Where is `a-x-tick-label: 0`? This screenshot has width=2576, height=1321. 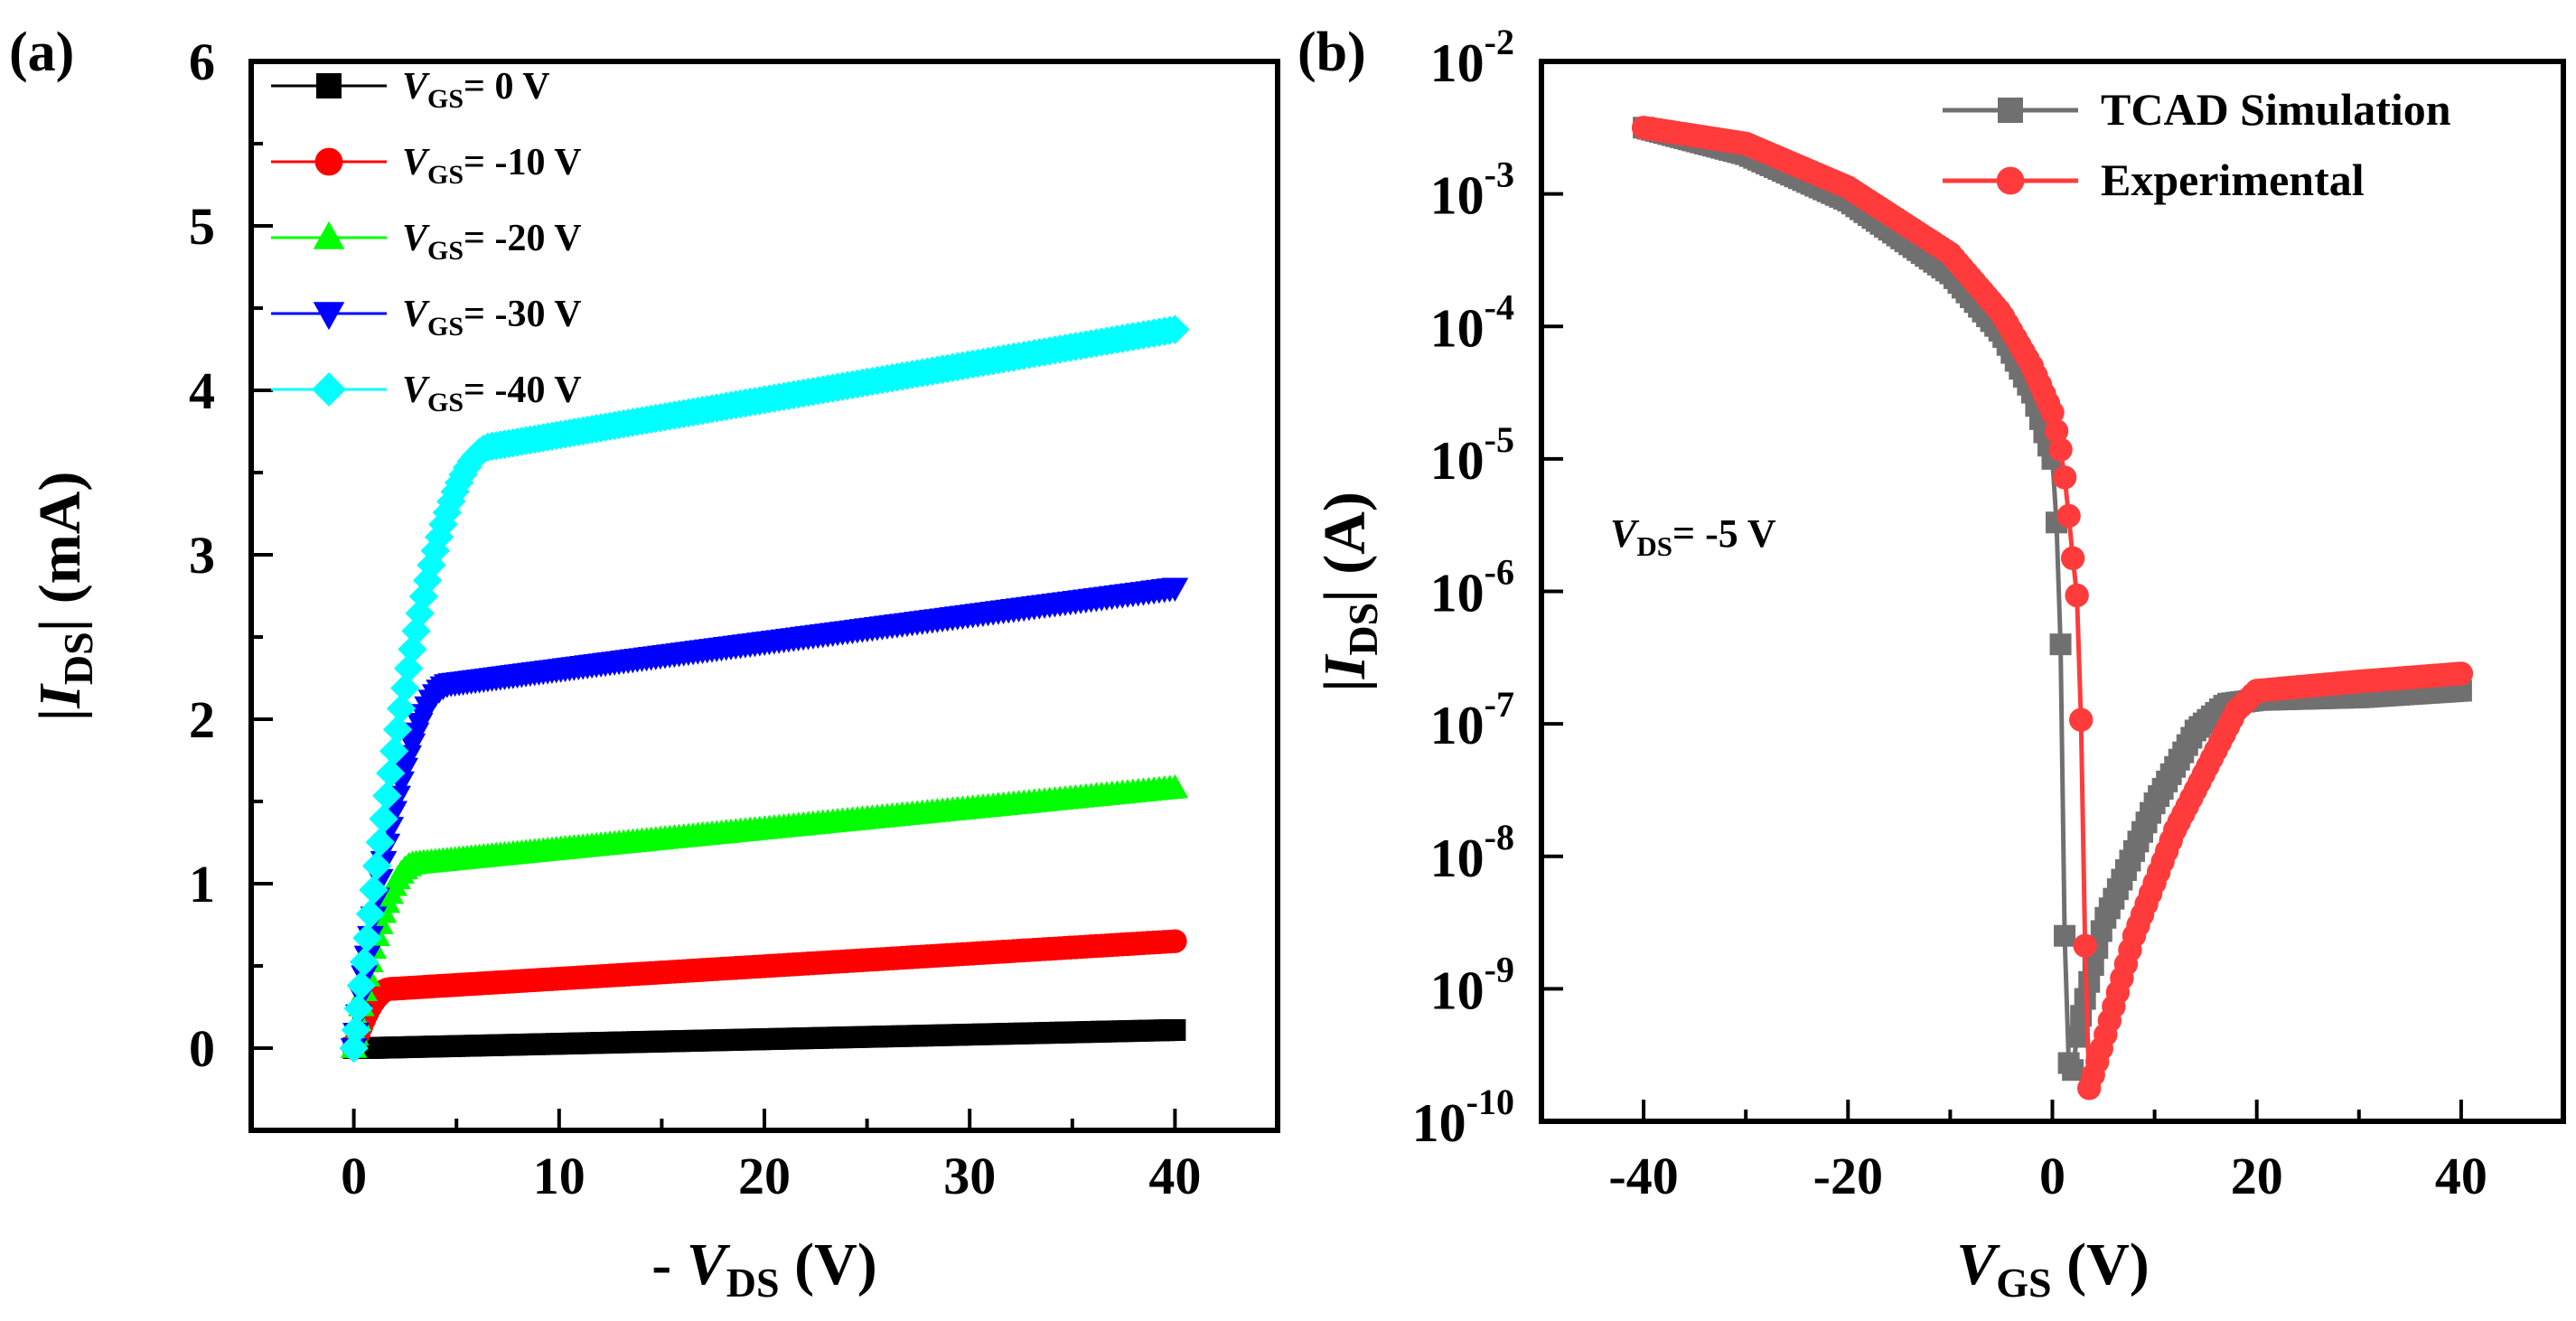 a-x-tick-label: 0 is located at coordinates (354, 1176).